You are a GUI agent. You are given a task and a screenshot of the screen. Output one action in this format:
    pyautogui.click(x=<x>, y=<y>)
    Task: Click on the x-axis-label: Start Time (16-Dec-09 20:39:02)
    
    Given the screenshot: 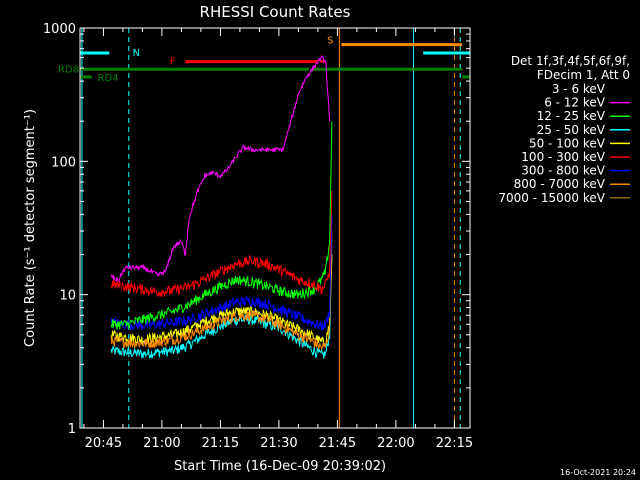 What is the action you would take?
    pyautogui.click(x=280, y=466)
    